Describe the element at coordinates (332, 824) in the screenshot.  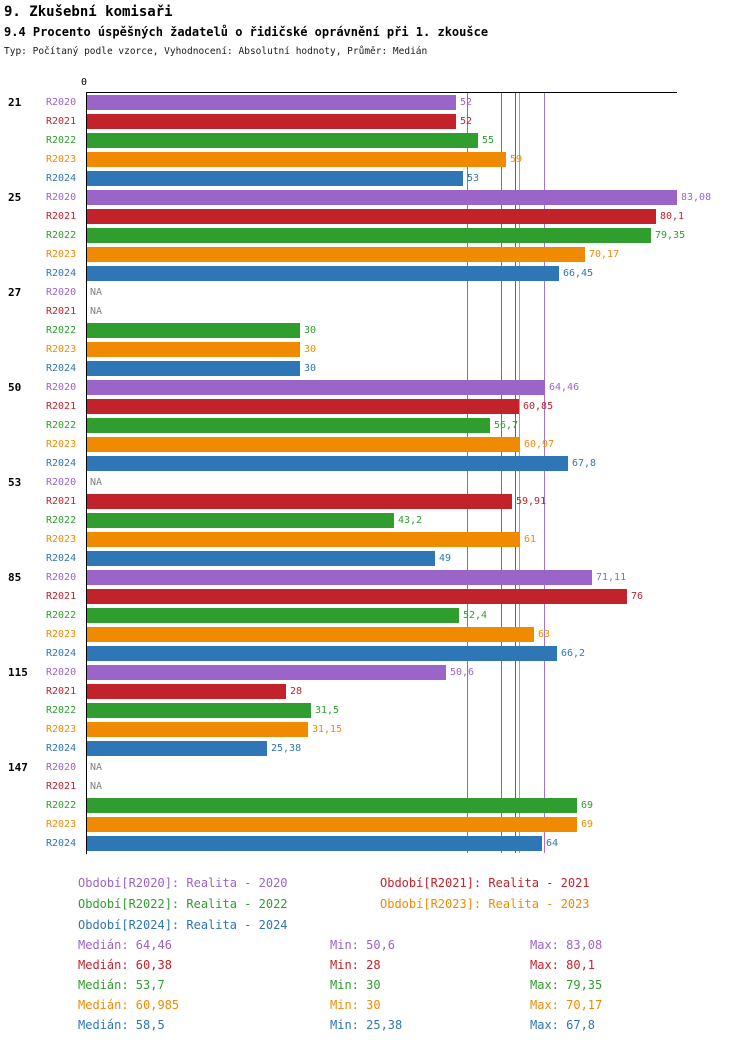
I see `bar-147-R2023` at that location.